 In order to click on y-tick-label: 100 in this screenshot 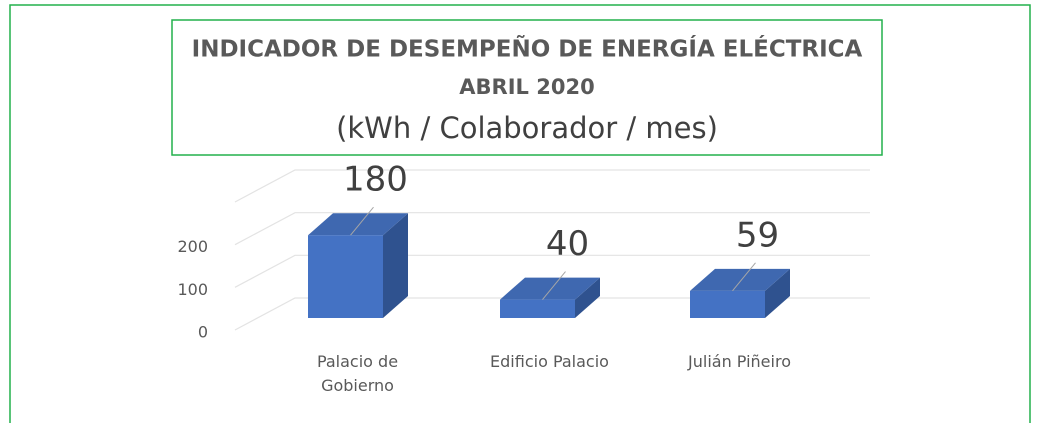, I will do `click(192, 289)`.